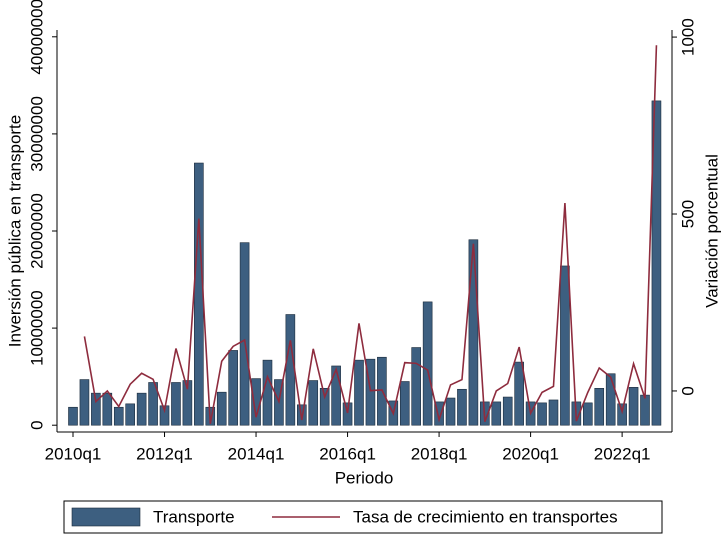 The width and height of the screenshot is (722, 536). What do you see at coordinates (622, 453) in the screenshot?
I see `x-tick-label: 2022q1` at bounding box center [622, 453].